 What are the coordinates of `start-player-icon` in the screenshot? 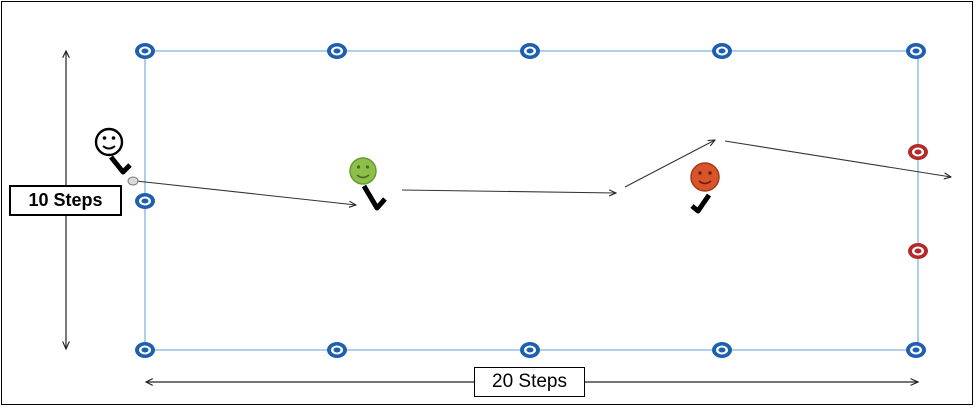 It's located at (113, 151).